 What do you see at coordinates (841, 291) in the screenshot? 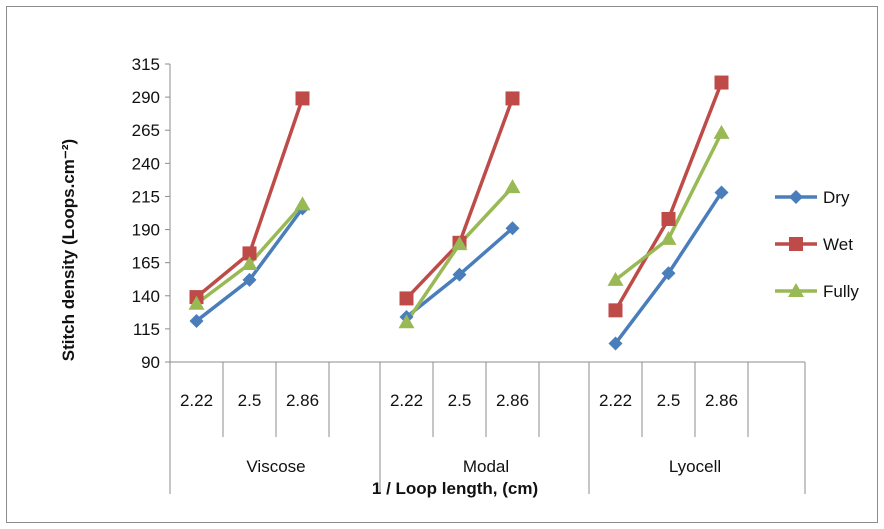
I see `legend-label-fully: Fully` at bounding box center [841, 291].